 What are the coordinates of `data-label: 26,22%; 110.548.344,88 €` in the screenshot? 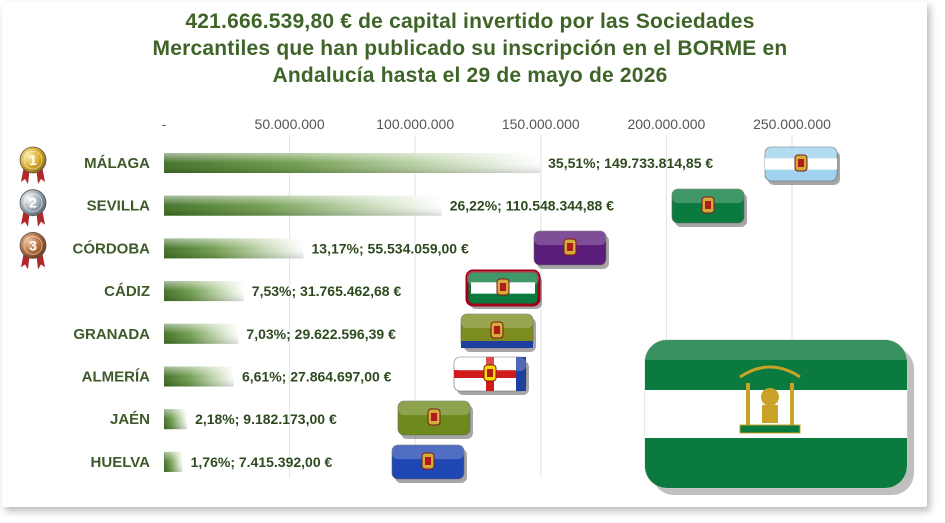 It's located at (532, 206).